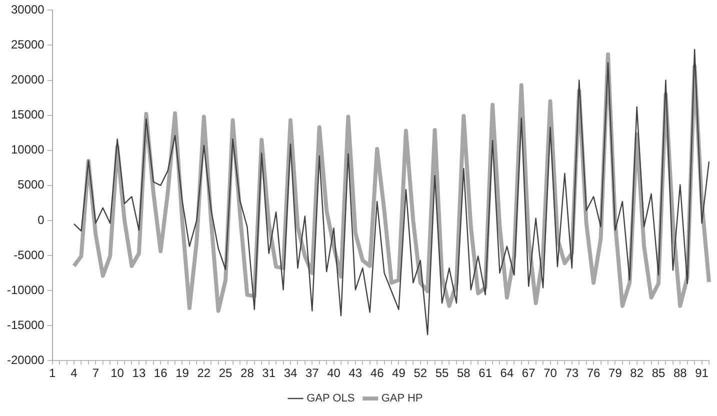  Describe the element at coordinates (204, 373) in the screenshot. I see `x-tick-label: 22` at that location.